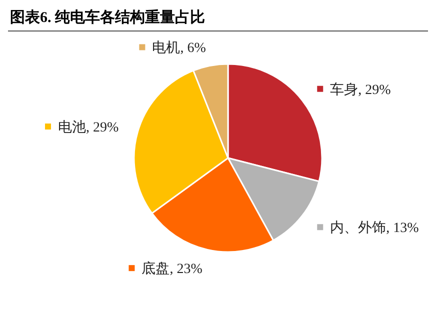 This screenshot has height=321, width=436. What do you see at coordinates (172, 269) in the screenshot?
I see `legend-label: 底盘, 23%` at bounding box center [172, 269].